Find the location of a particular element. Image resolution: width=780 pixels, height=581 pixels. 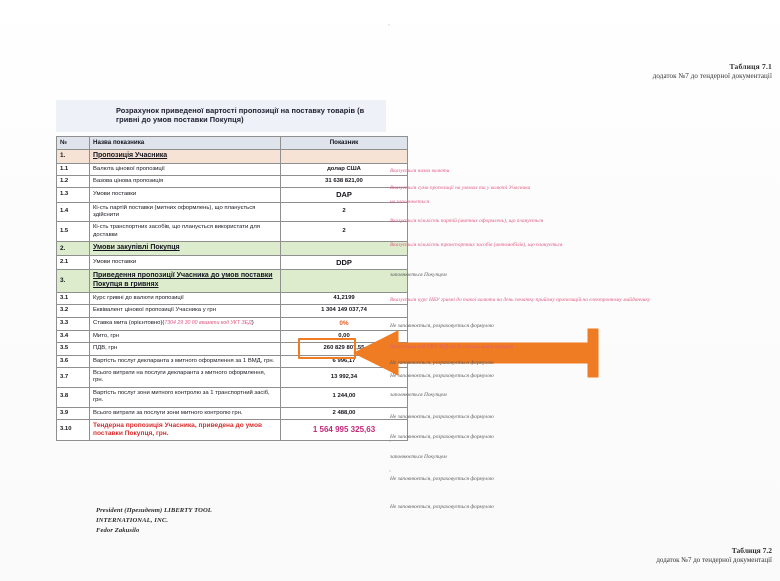

table-row-section: 2. Умови закупівлі Покупця is located at coordinates (232, 248).